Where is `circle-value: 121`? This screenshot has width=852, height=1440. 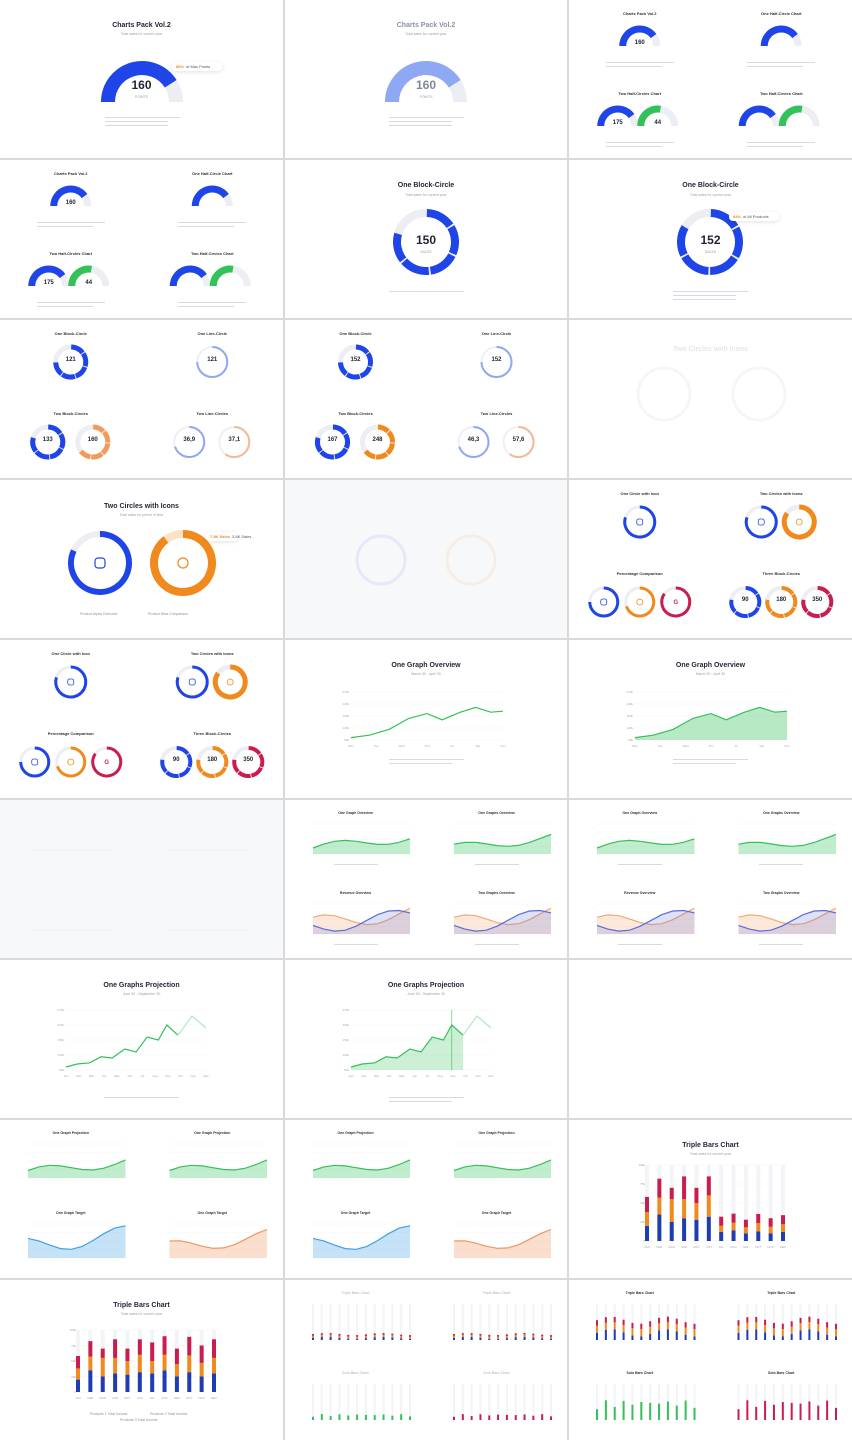
circle-value: 121 is located at coordinates (212, 360).